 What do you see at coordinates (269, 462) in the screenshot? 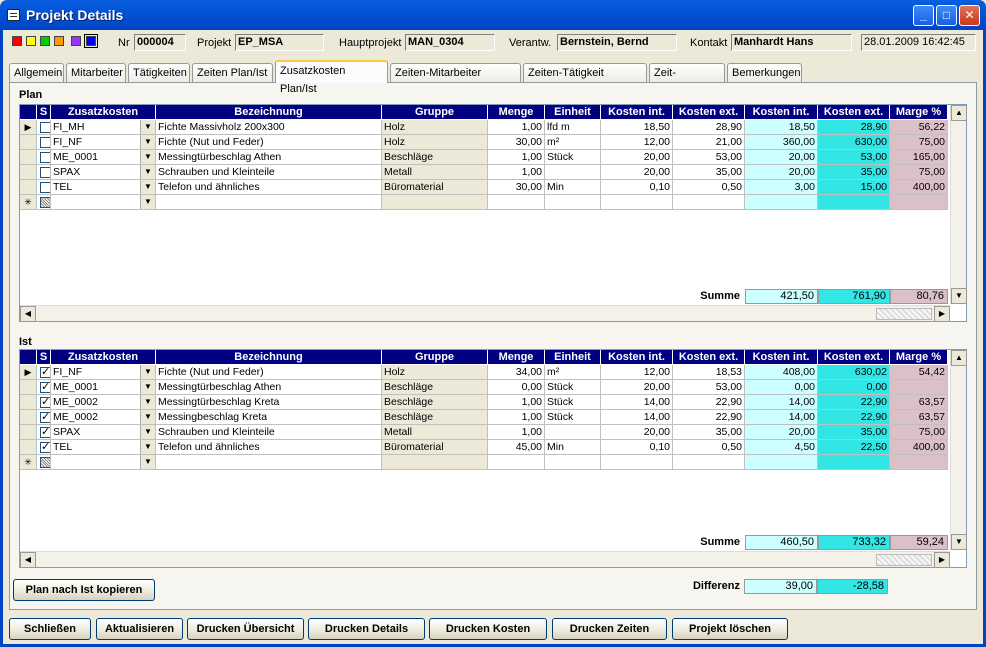
I see `ist-cell-bezeichnung` at bounding box center [269, 462].